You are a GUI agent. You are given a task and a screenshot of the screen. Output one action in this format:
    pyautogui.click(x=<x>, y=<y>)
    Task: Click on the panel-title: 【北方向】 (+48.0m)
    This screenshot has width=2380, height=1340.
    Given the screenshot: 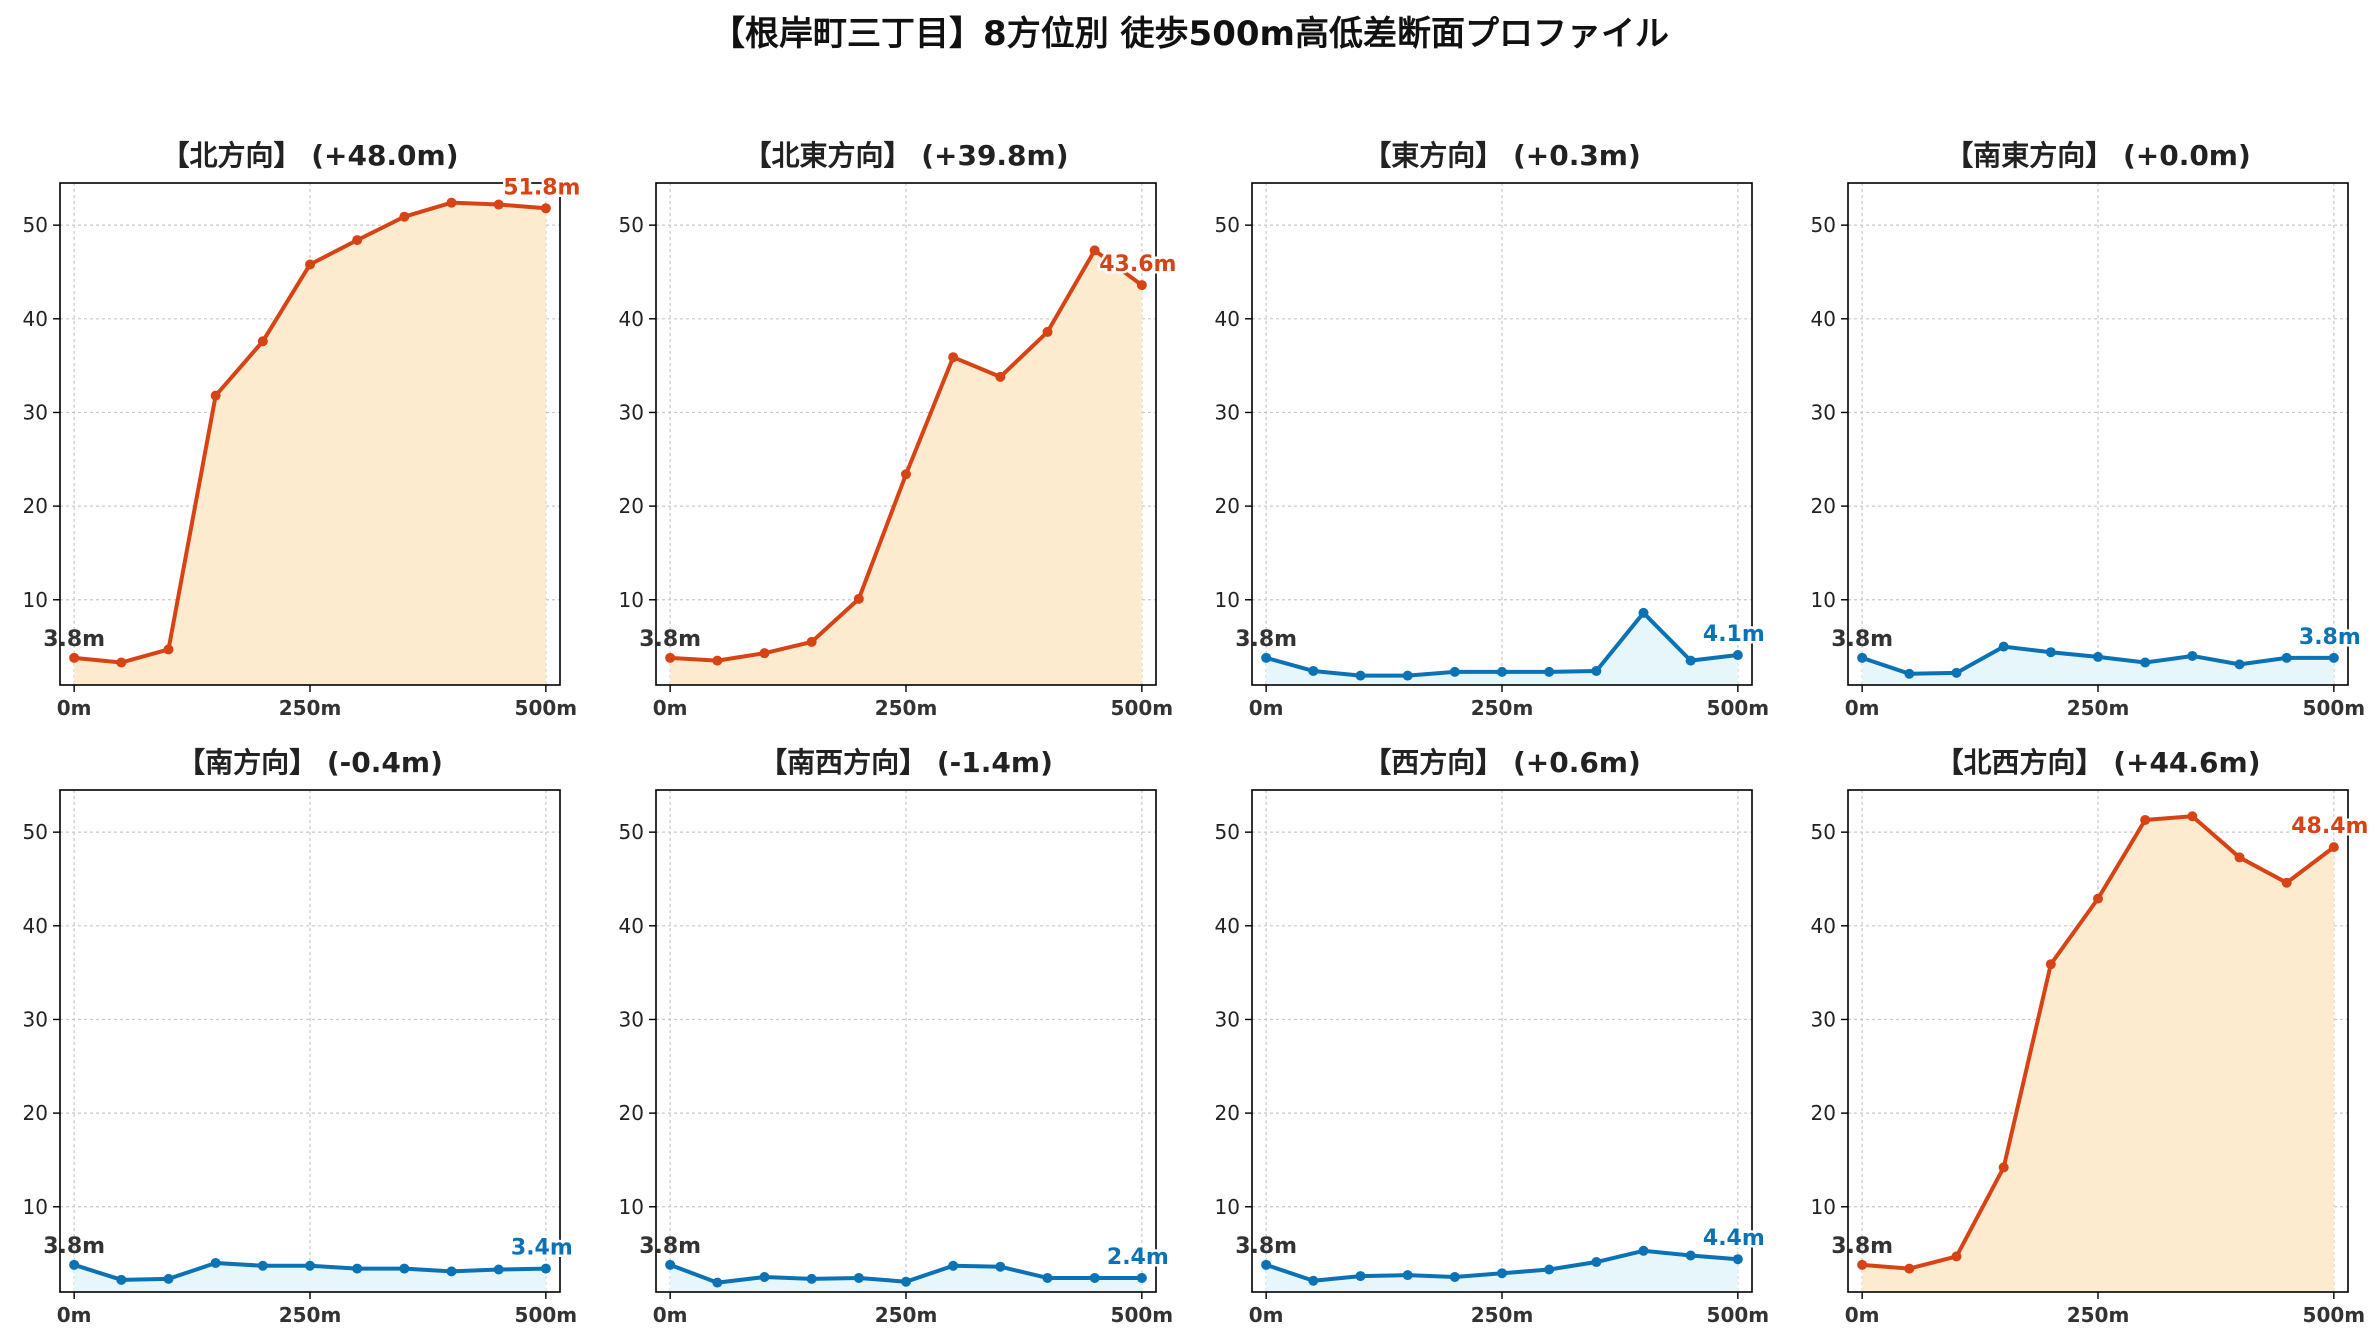 What is the action you would take?
    pyautogui.click(x=309, y=155)
    